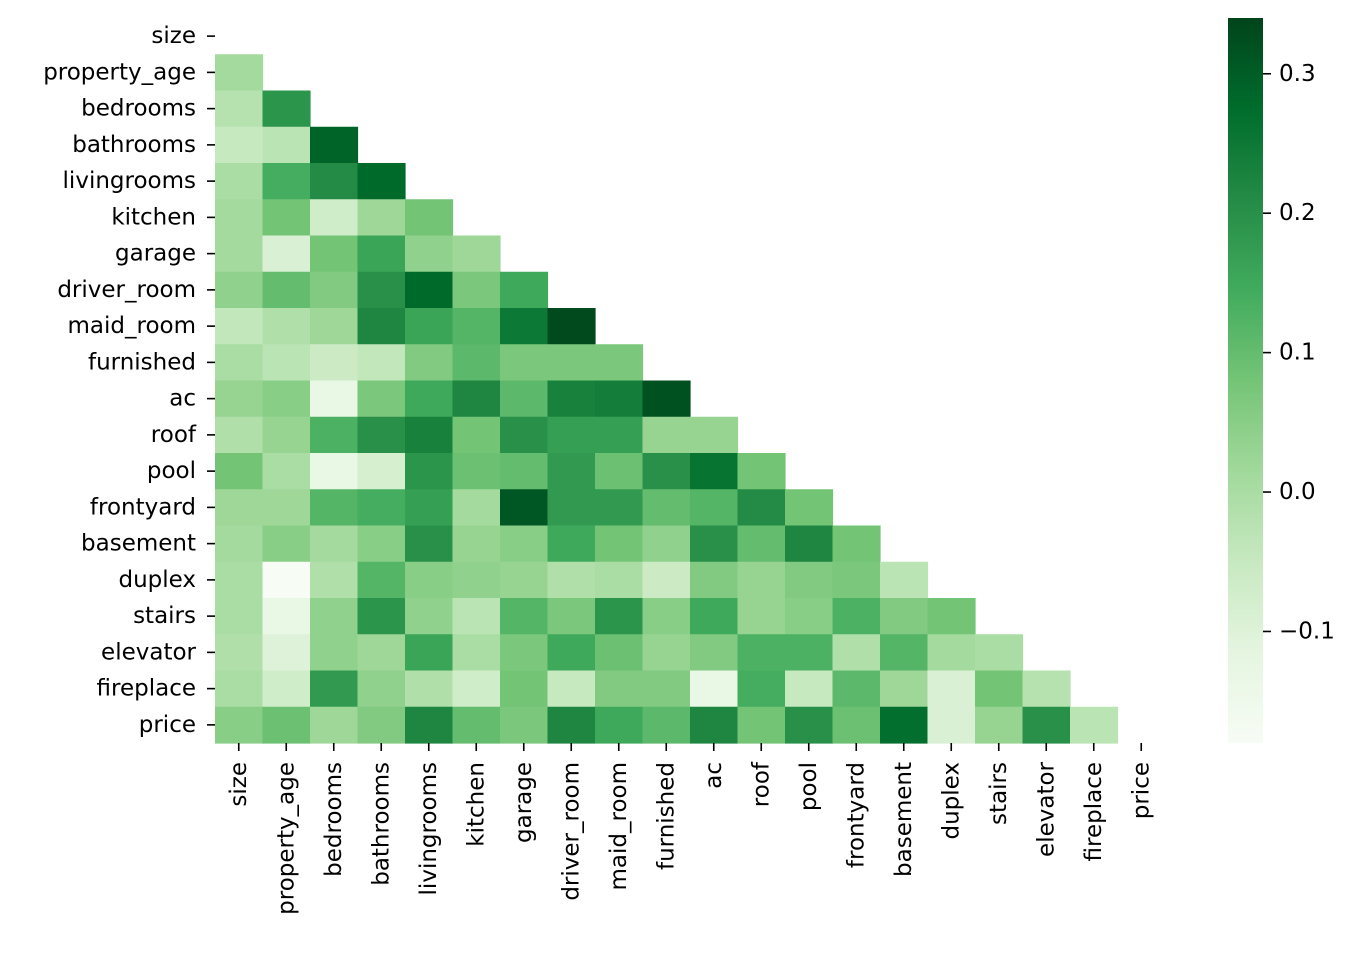 The width and height of the screenshot is (1365, 958). I want to click on heatmap-cell-elevator-frontyard, so click(856, 653).